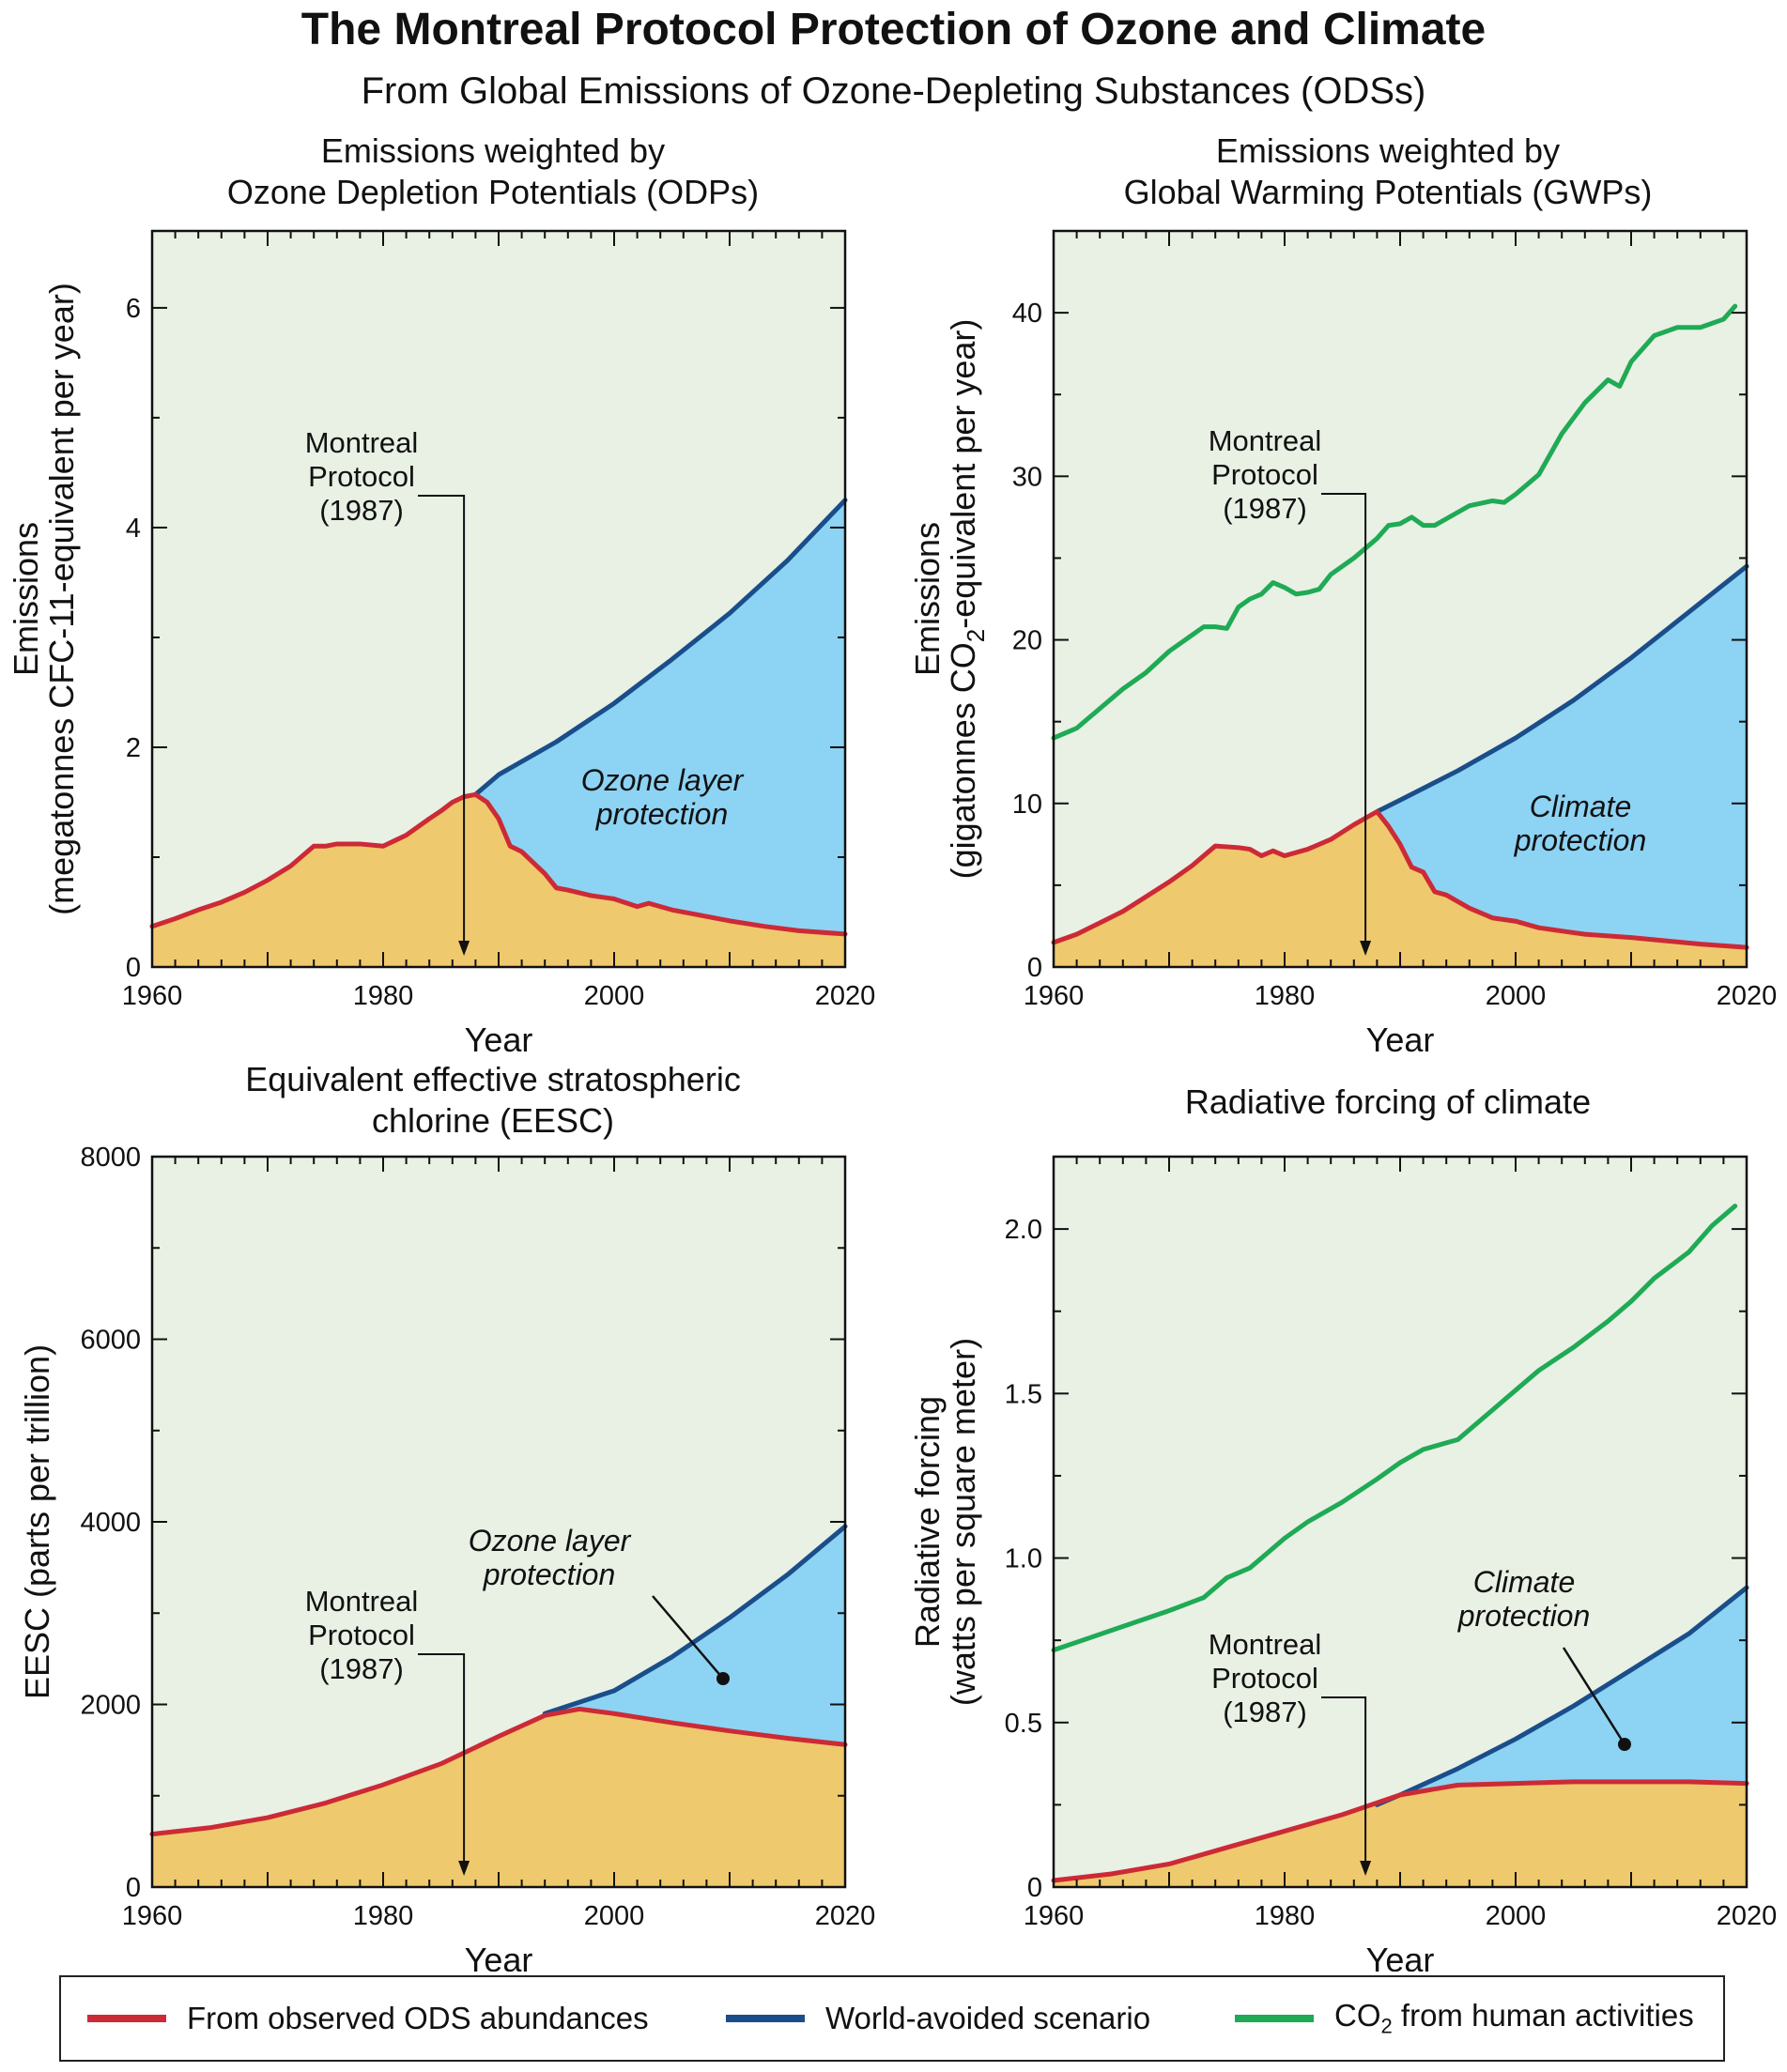 This screenshot has height=2072, width=1787. I want to click on gwp-protection-label: protection, so click(1580, 840).